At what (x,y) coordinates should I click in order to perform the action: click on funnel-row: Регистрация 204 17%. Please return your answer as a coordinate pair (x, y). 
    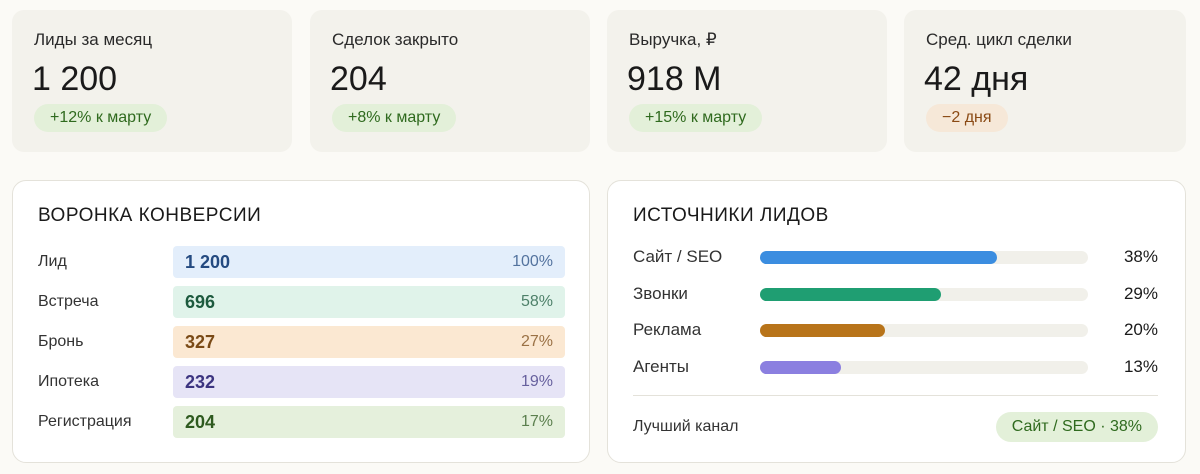
    Looking at the image, I should click on (301, 422).